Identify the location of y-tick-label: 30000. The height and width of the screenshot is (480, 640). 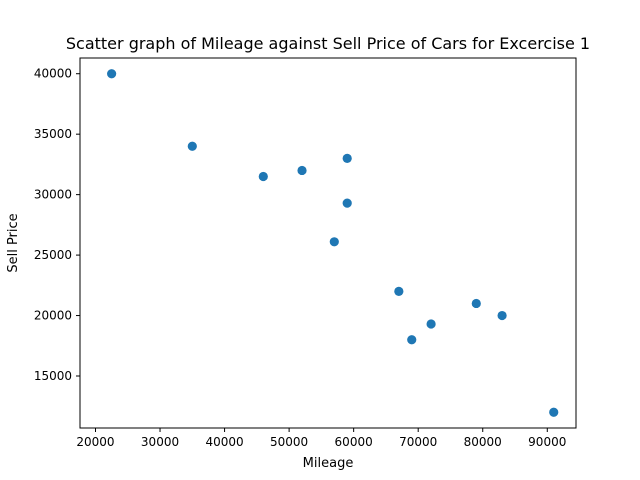
(53, 195).